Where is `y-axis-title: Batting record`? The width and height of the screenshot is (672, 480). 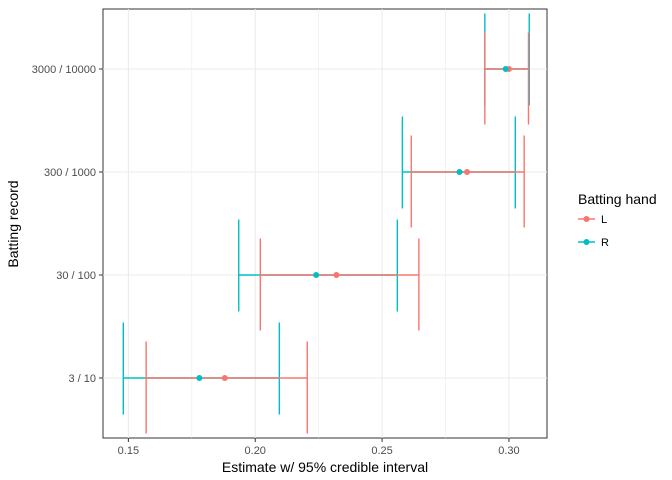
y-axis-title: Batting record is located at coordinates (13, 223).